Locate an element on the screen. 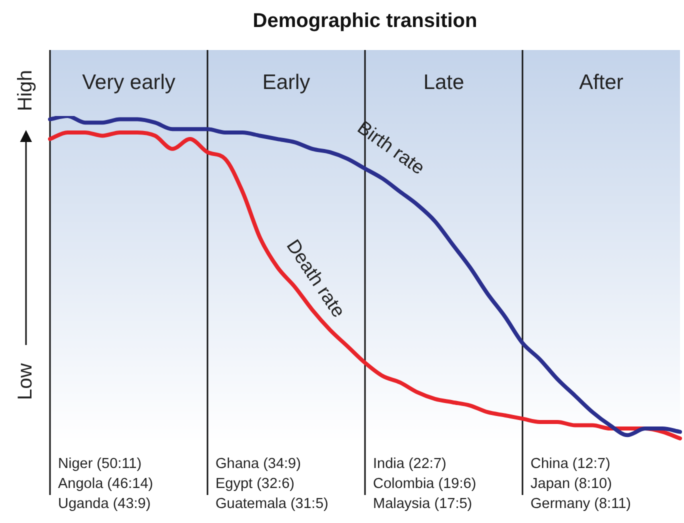 Image resolution: width=684 pixels, height=523 pixels. text: Guatemala (31:5) is located at coordinates (272, 504).